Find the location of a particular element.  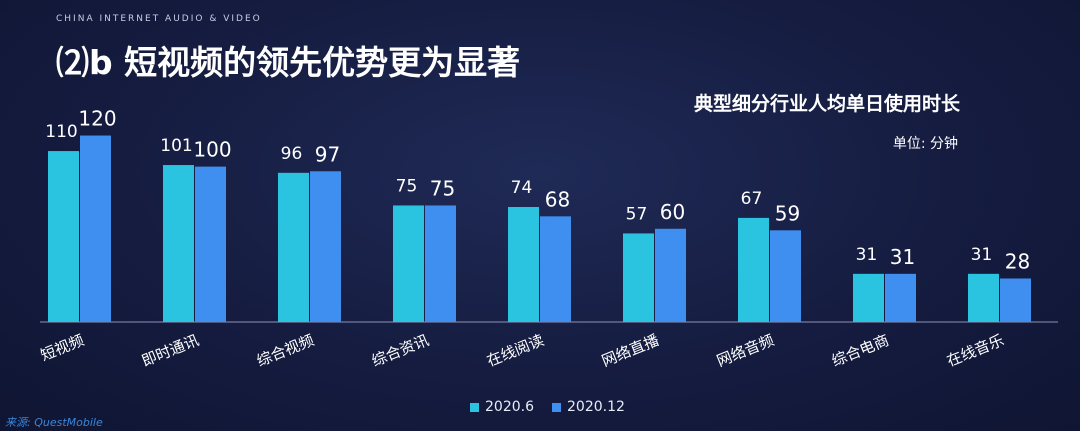

data-label-6-0: 67 is located at coordinates (752, 199).